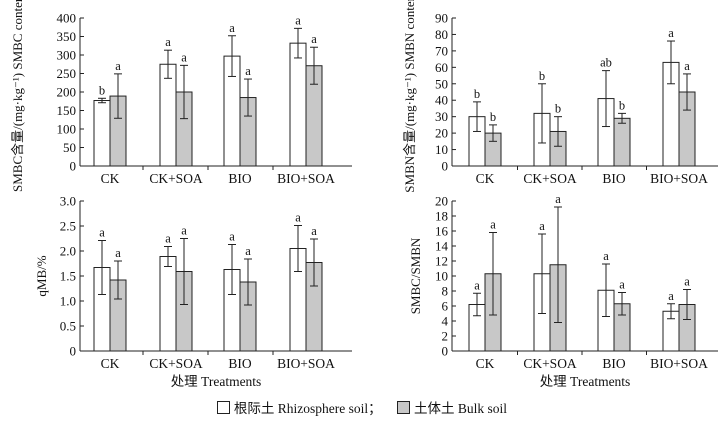 This screenshot has width=724, height=424. What do you see at coordinates (441, 276) in the screenshot?
I see `panel-bottom-right-y-tick-label: 10` at bounding box center [441, 276].